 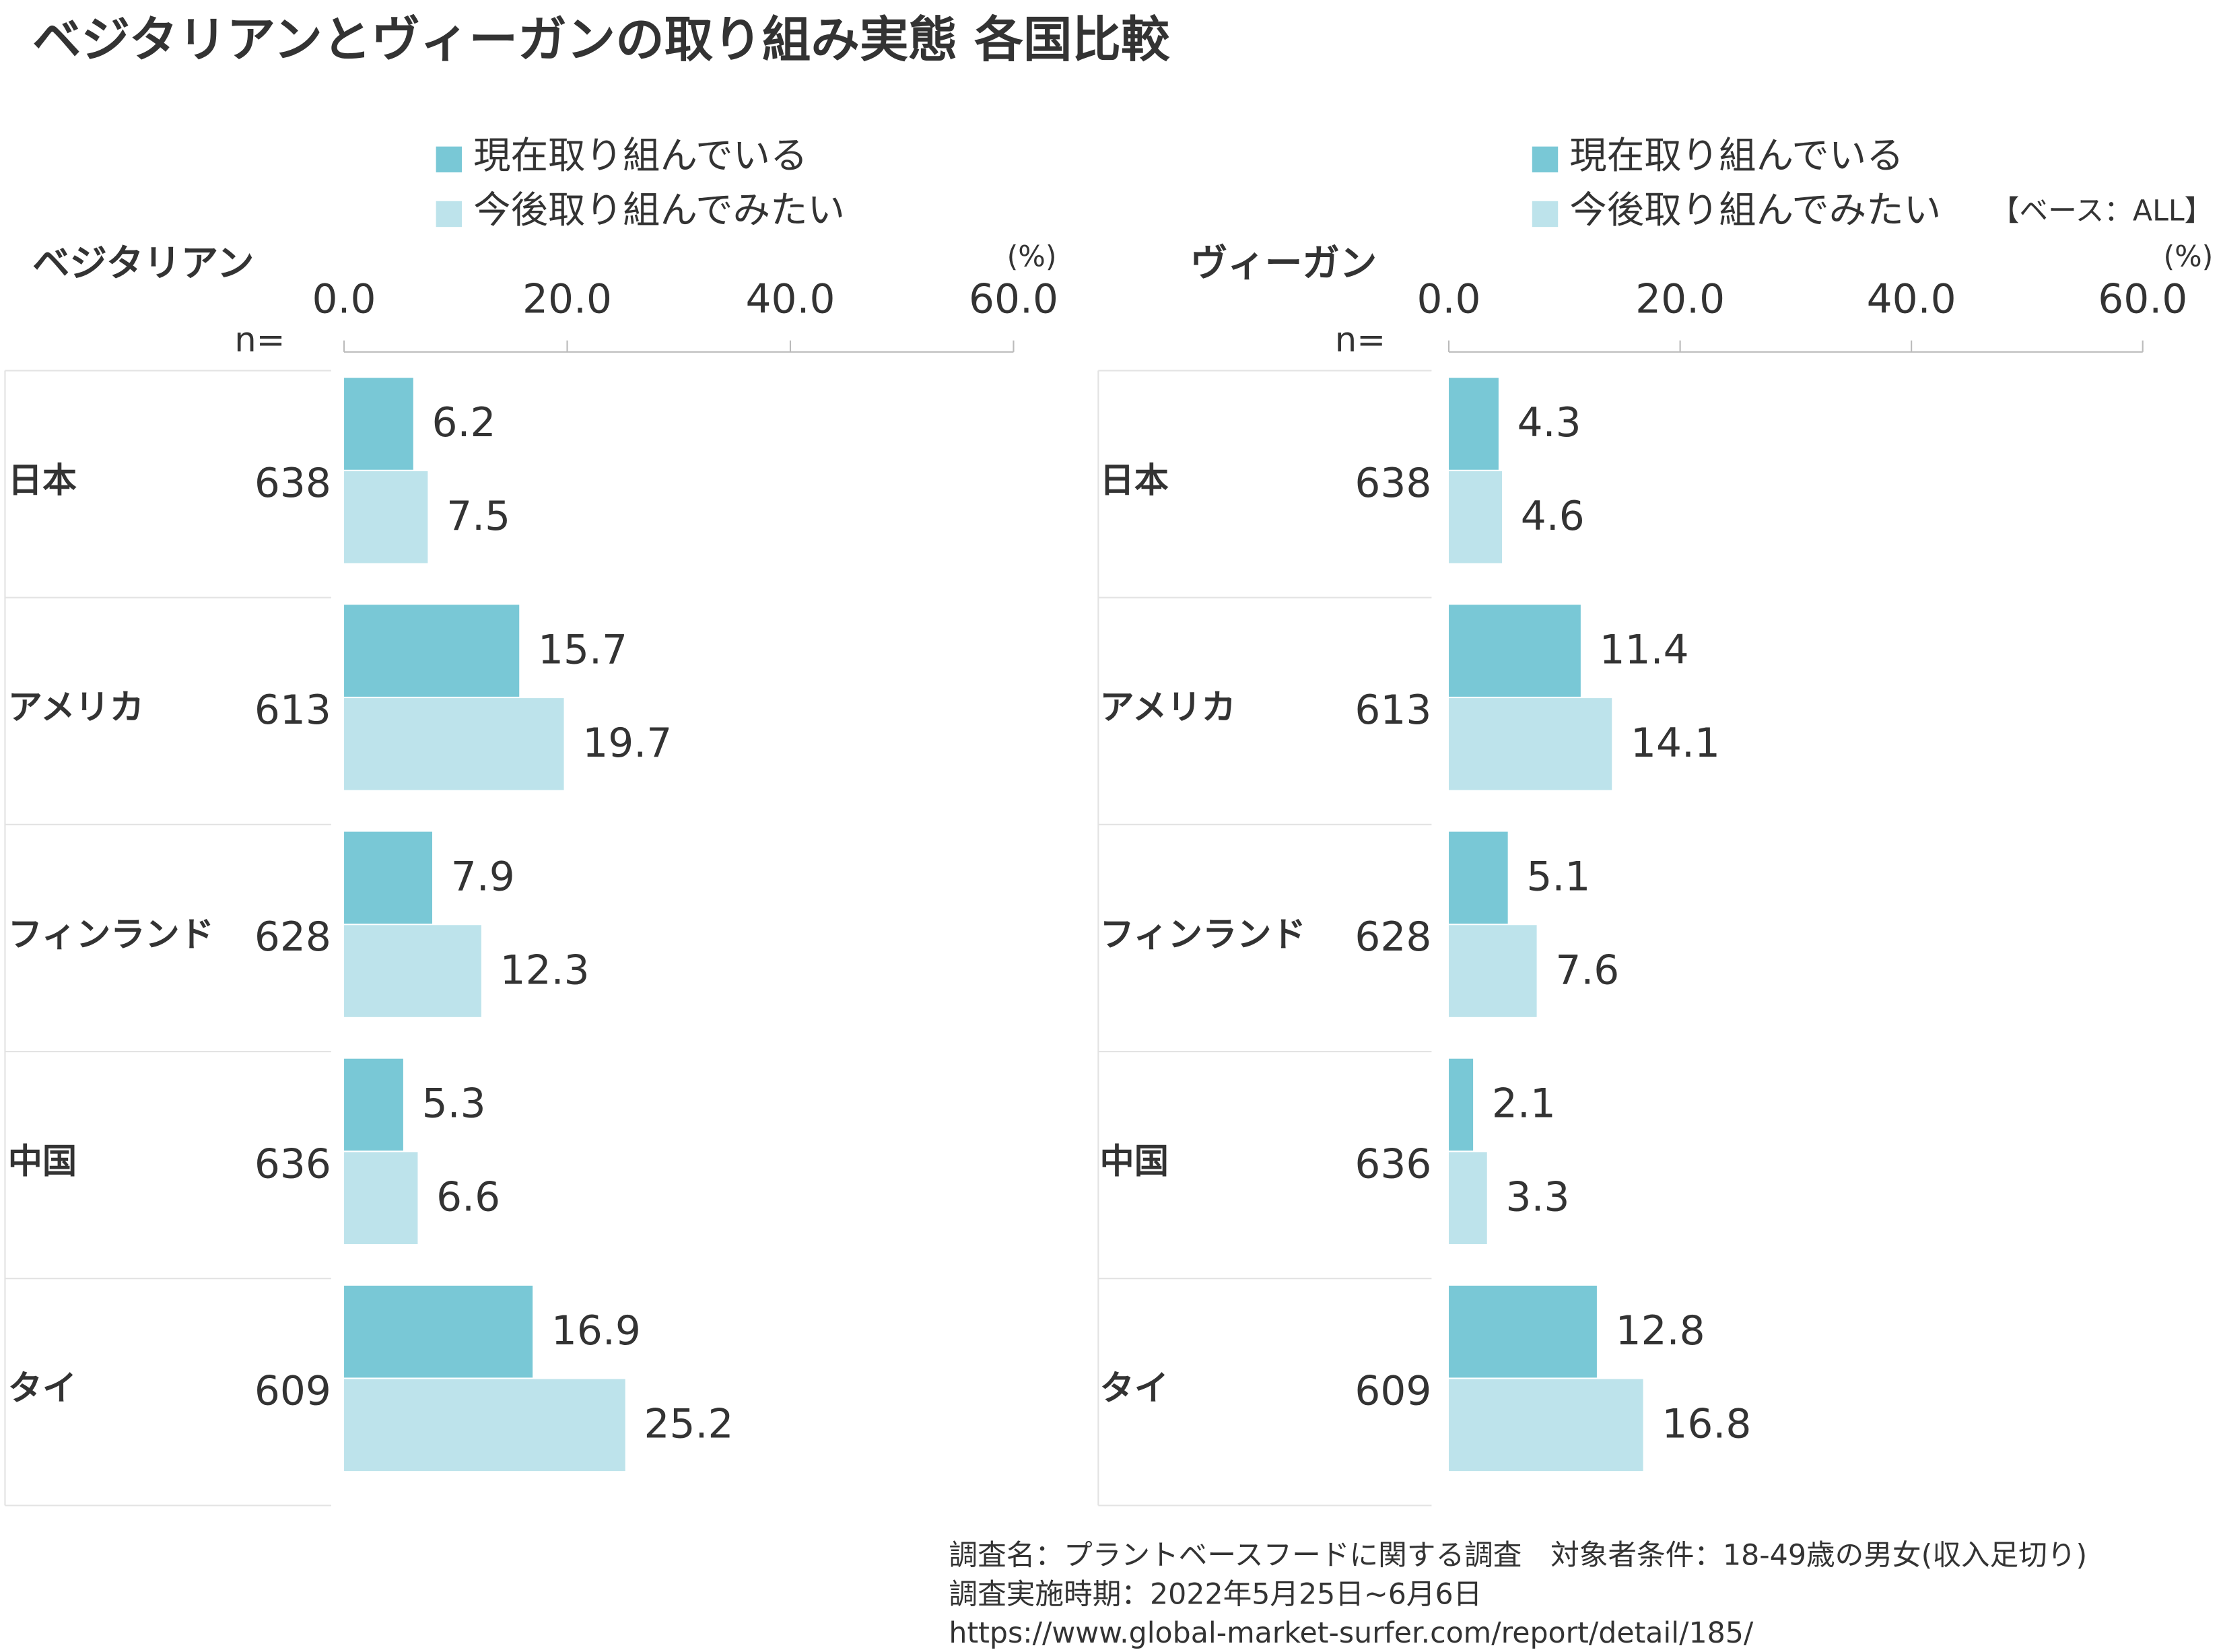 What do you see at coordinates (1587, 971) in the screenshot?
I see `data-label: 7.6` at bounding box center [1587, 971].